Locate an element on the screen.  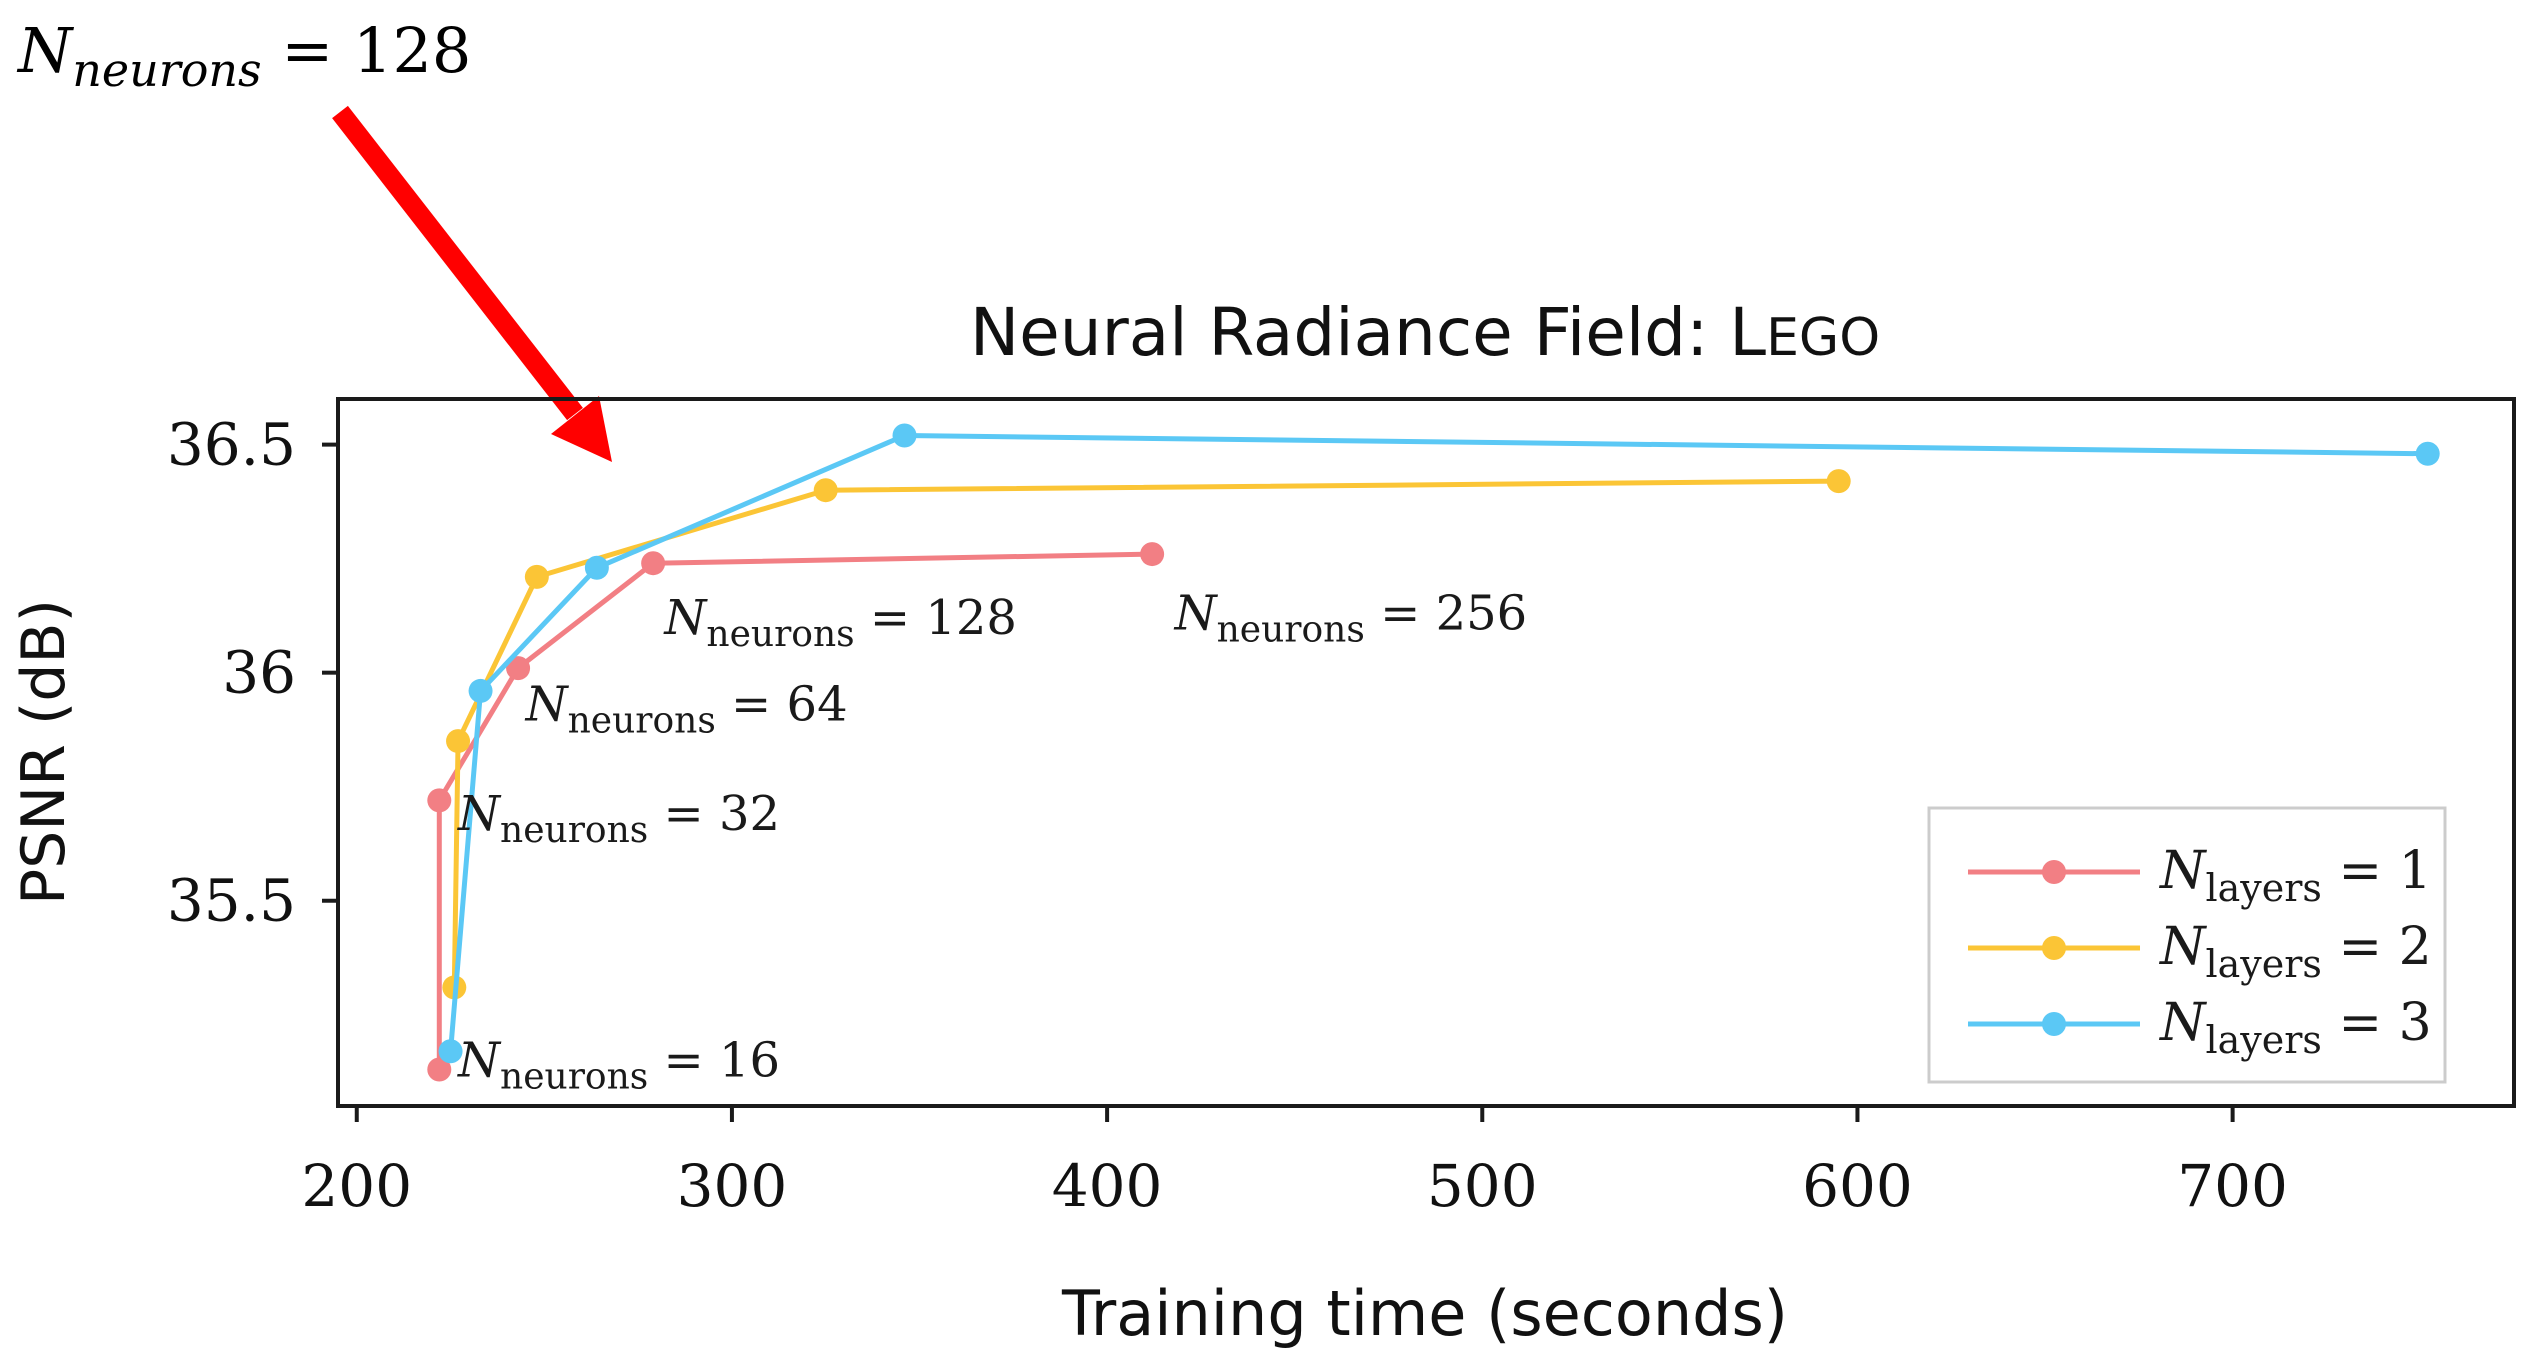
x-tick-label: 200 is located at coordinates (356, 1186).